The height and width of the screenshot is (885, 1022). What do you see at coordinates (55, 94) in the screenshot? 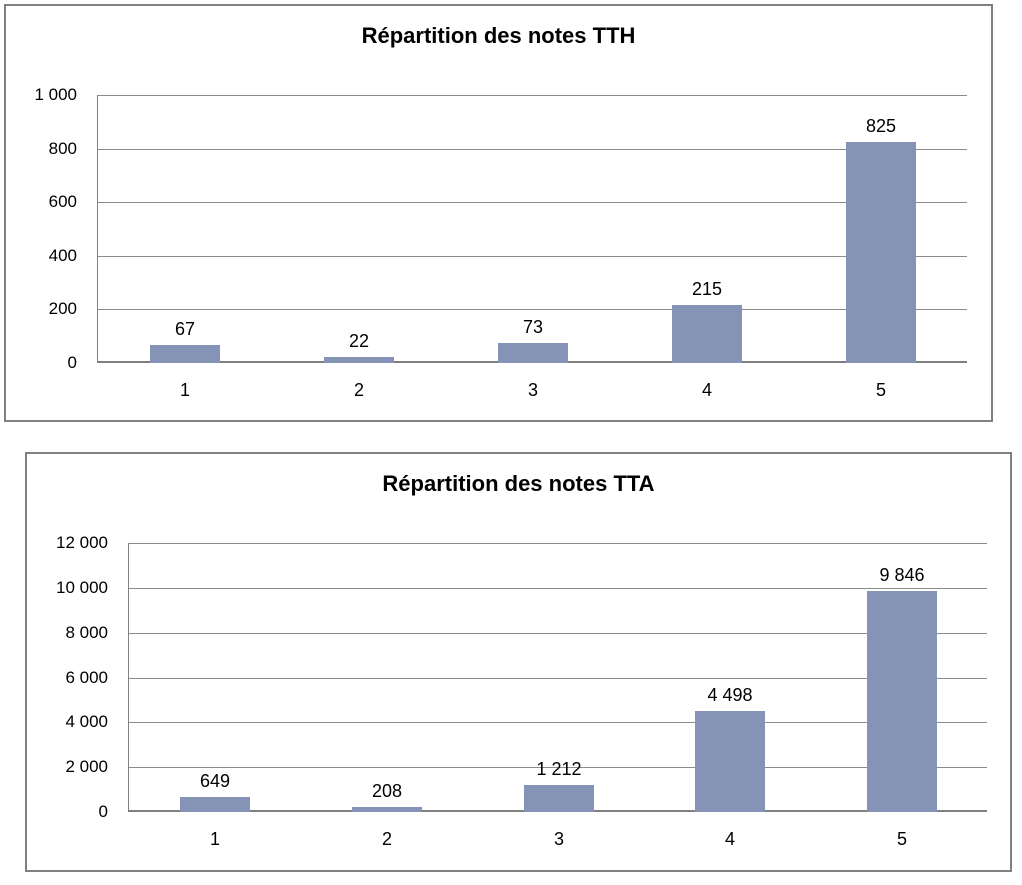
I see `y-axis-tick: 1 000` at bounding box center [55, 94].